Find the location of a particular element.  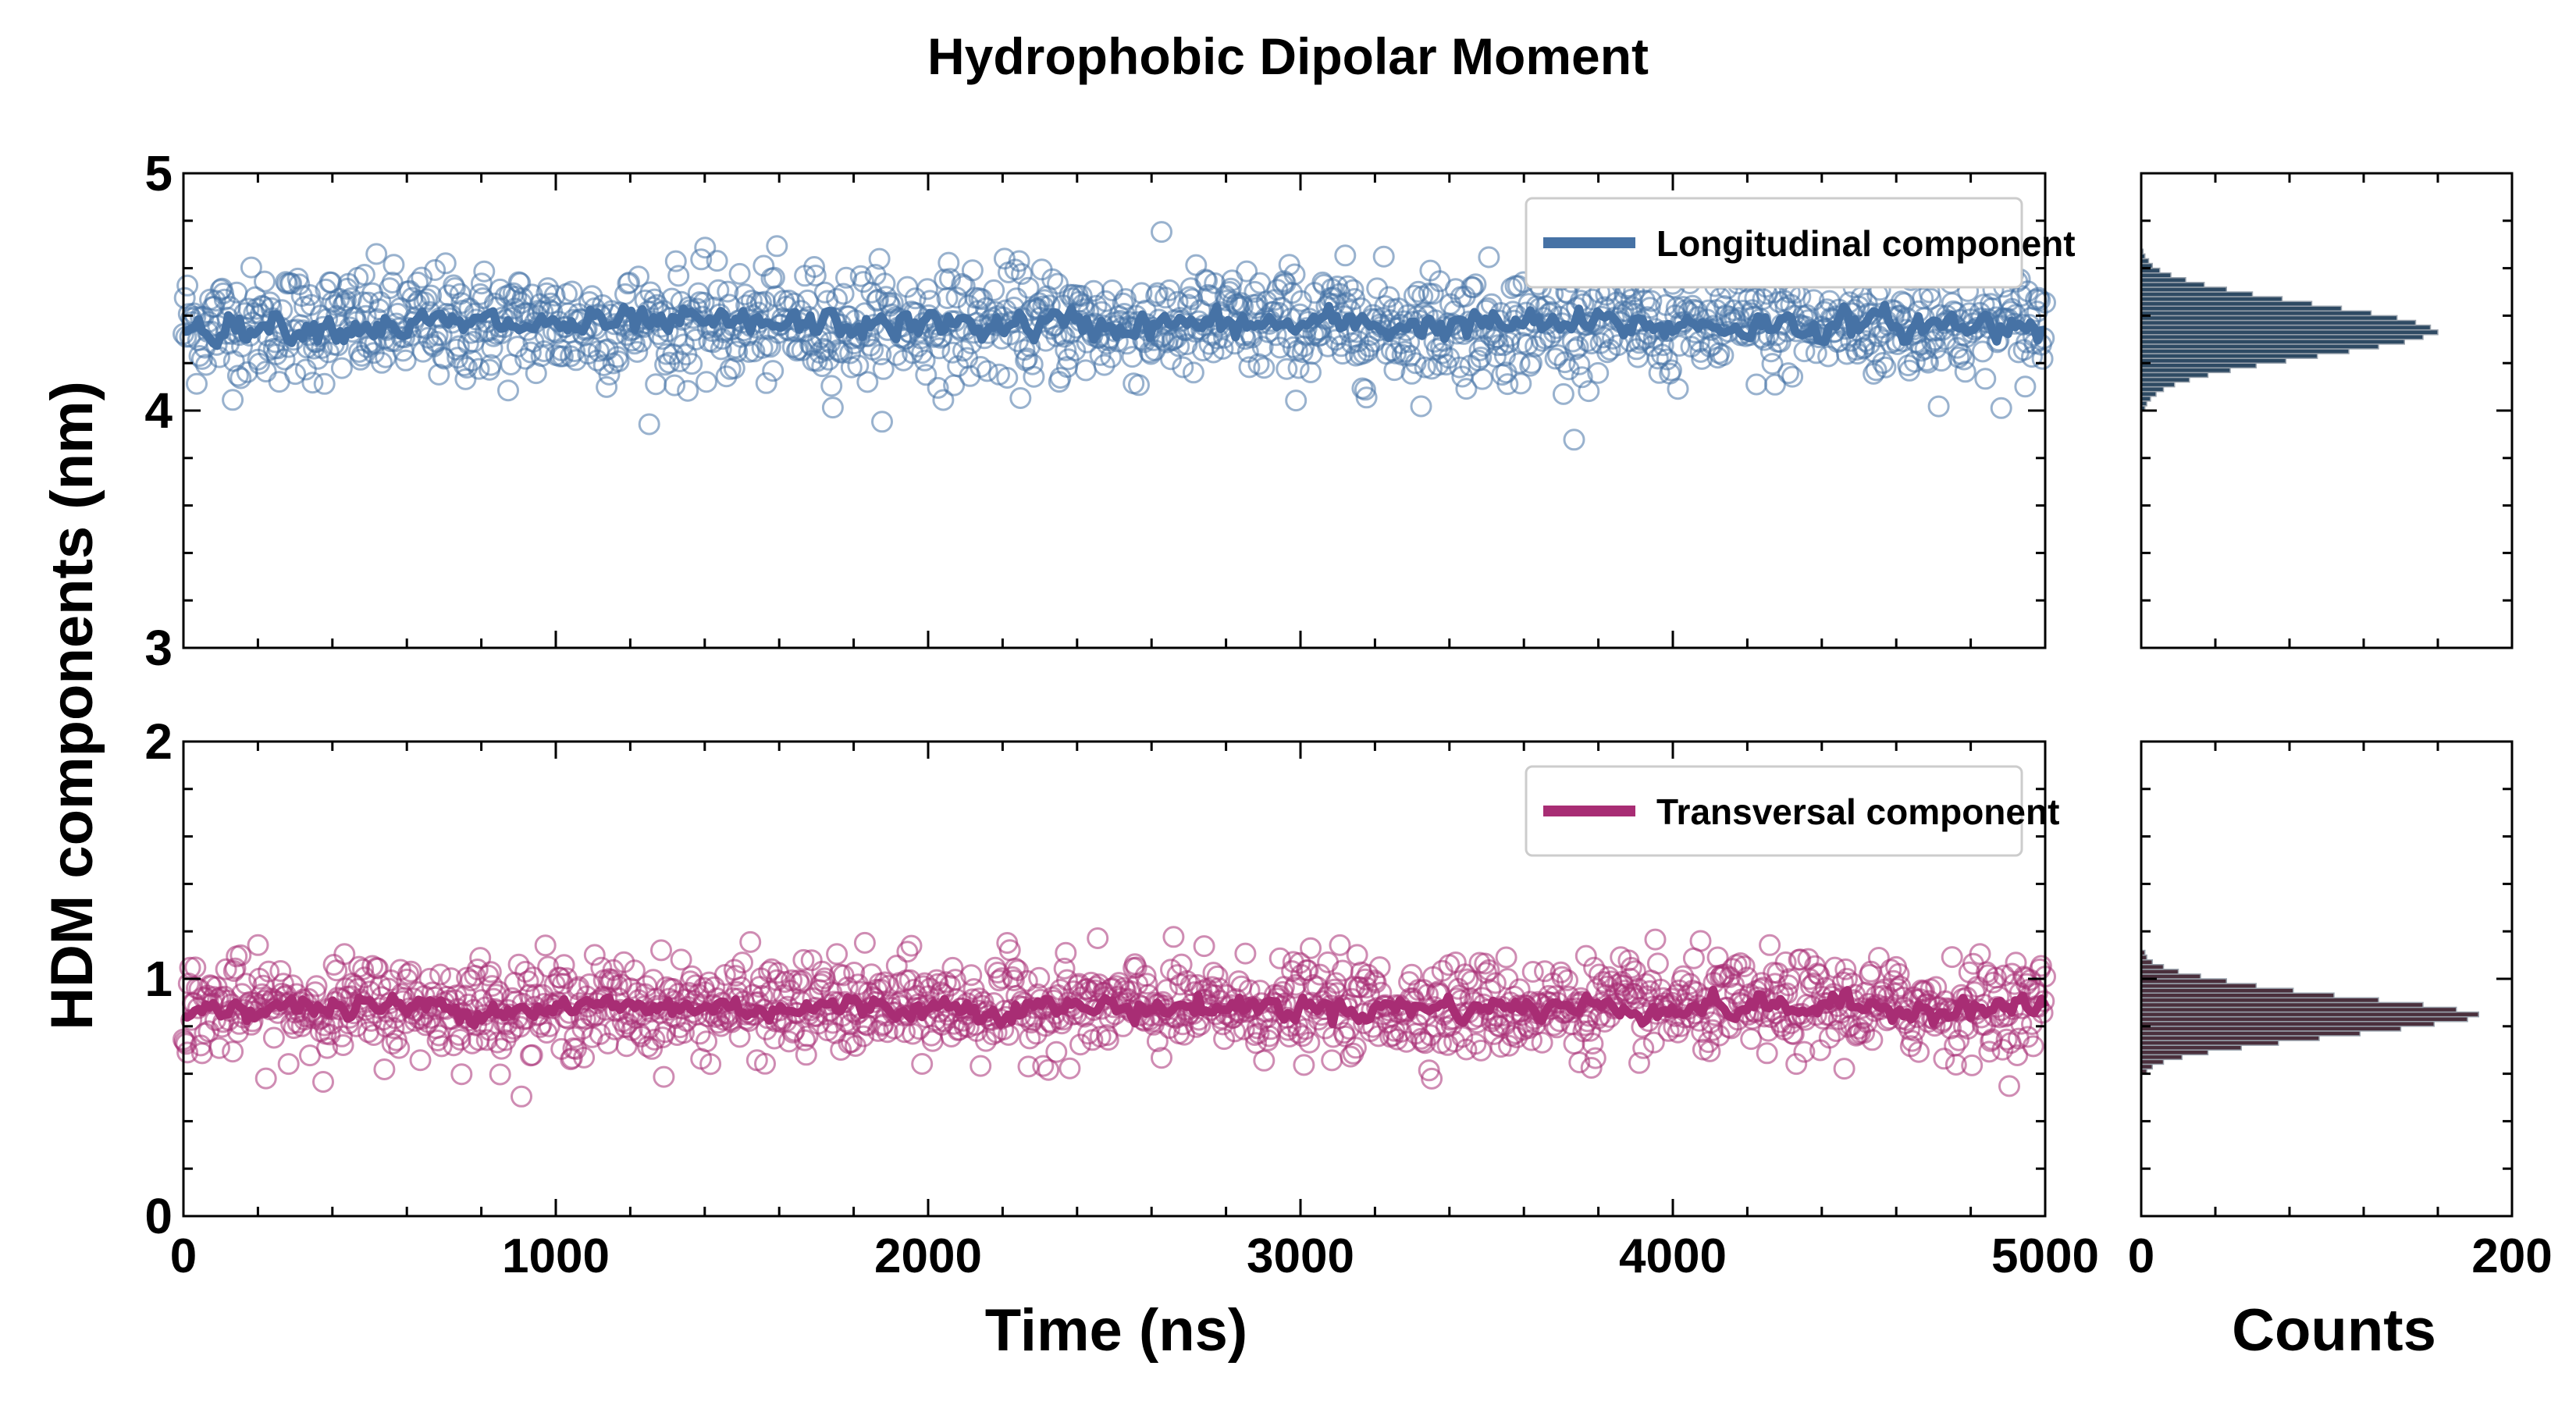

hist-x-tick-label: 0 is located at coordinates (2141, 1256).